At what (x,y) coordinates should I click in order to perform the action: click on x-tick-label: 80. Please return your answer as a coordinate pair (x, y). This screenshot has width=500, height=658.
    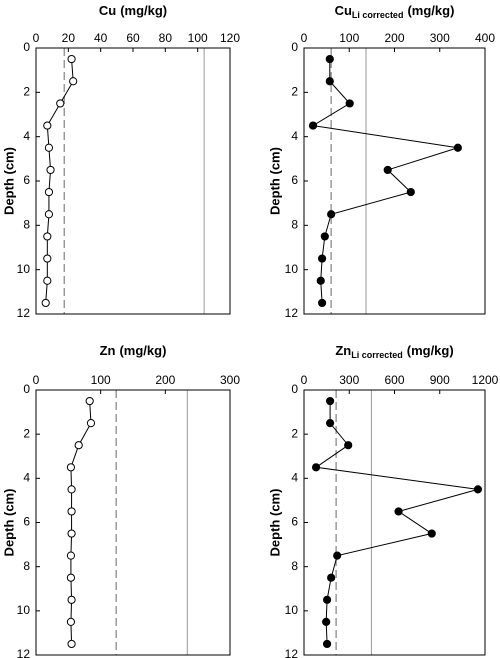
    Looking at the image, I should click on (166, 38).